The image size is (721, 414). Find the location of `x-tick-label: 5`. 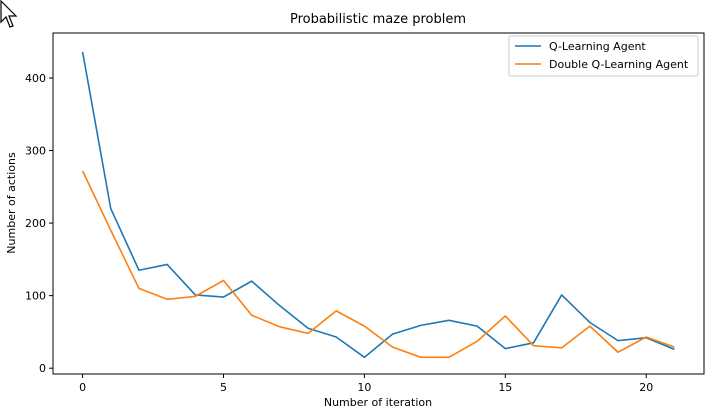

x-tick-label: 5 is located at coordinates (223, 387).